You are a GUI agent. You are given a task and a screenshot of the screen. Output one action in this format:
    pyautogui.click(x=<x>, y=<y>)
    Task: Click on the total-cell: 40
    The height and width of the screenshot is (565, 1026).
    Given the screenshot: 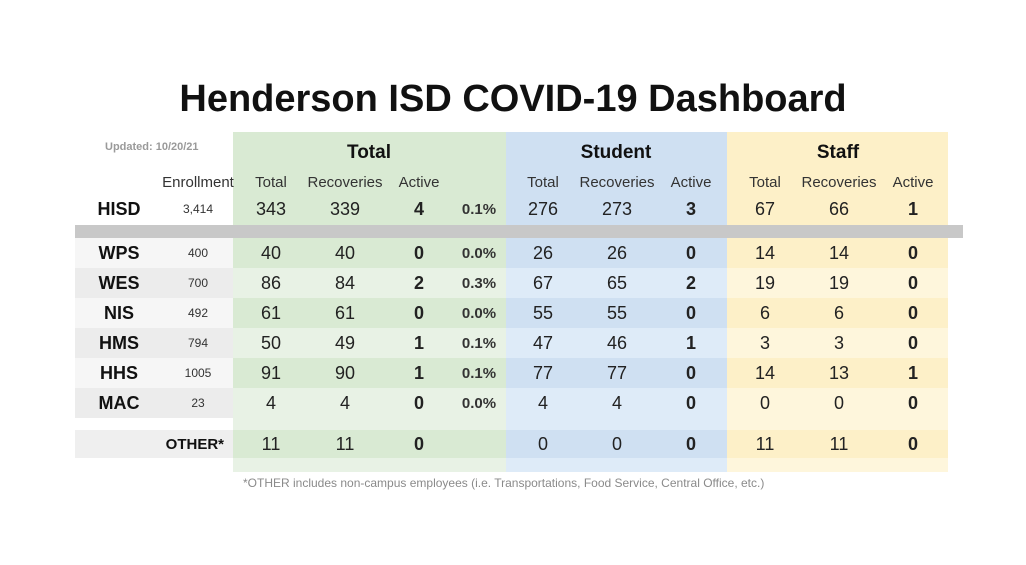 What is the action you would take?
    pyautogui.click(x=345, y=252)
    